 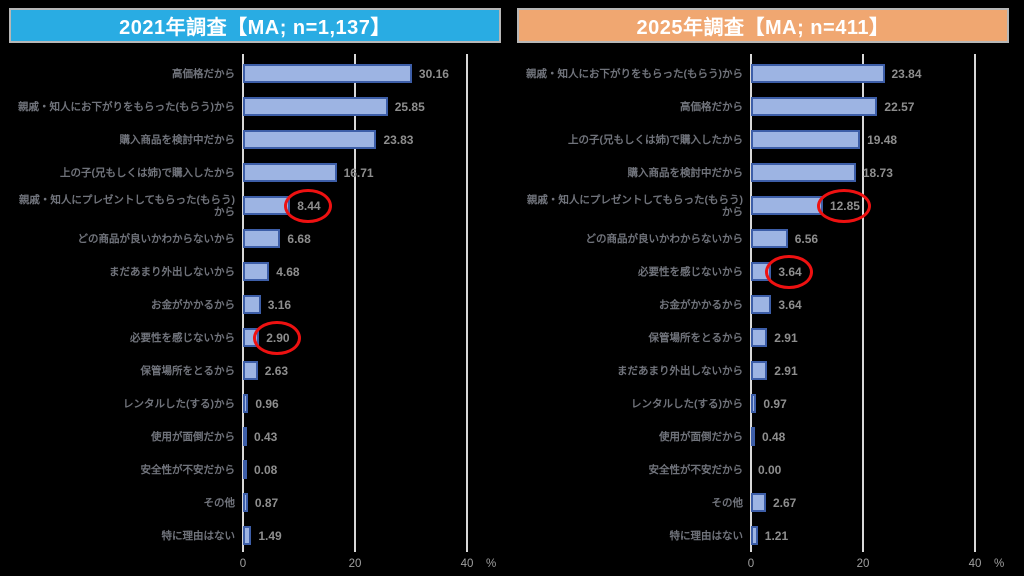 What do you see at coordinates (770, 469) in the screenshot?
I see `value-label: 0.00` at bounding box center [770, 469].